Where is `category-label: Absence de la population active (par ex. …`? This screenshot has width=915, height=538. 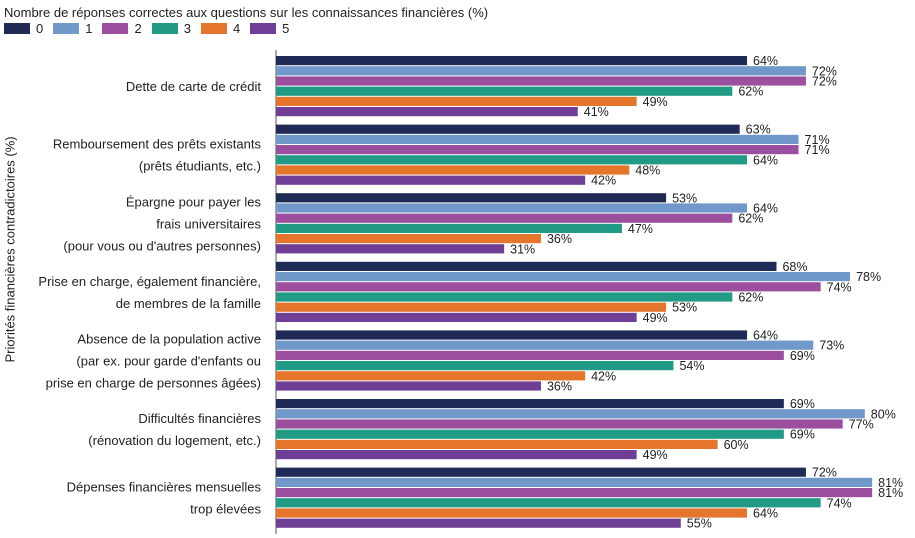 category-label: Absence de la population active (par ex. … is located at coordinates (153, 361).